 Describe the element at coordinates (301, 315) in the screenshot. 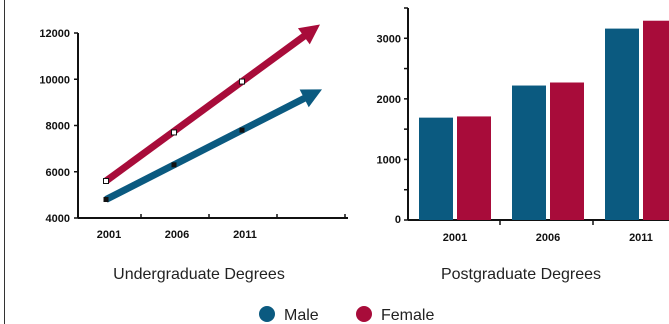

I see `legend-label-male: Male` at that location.